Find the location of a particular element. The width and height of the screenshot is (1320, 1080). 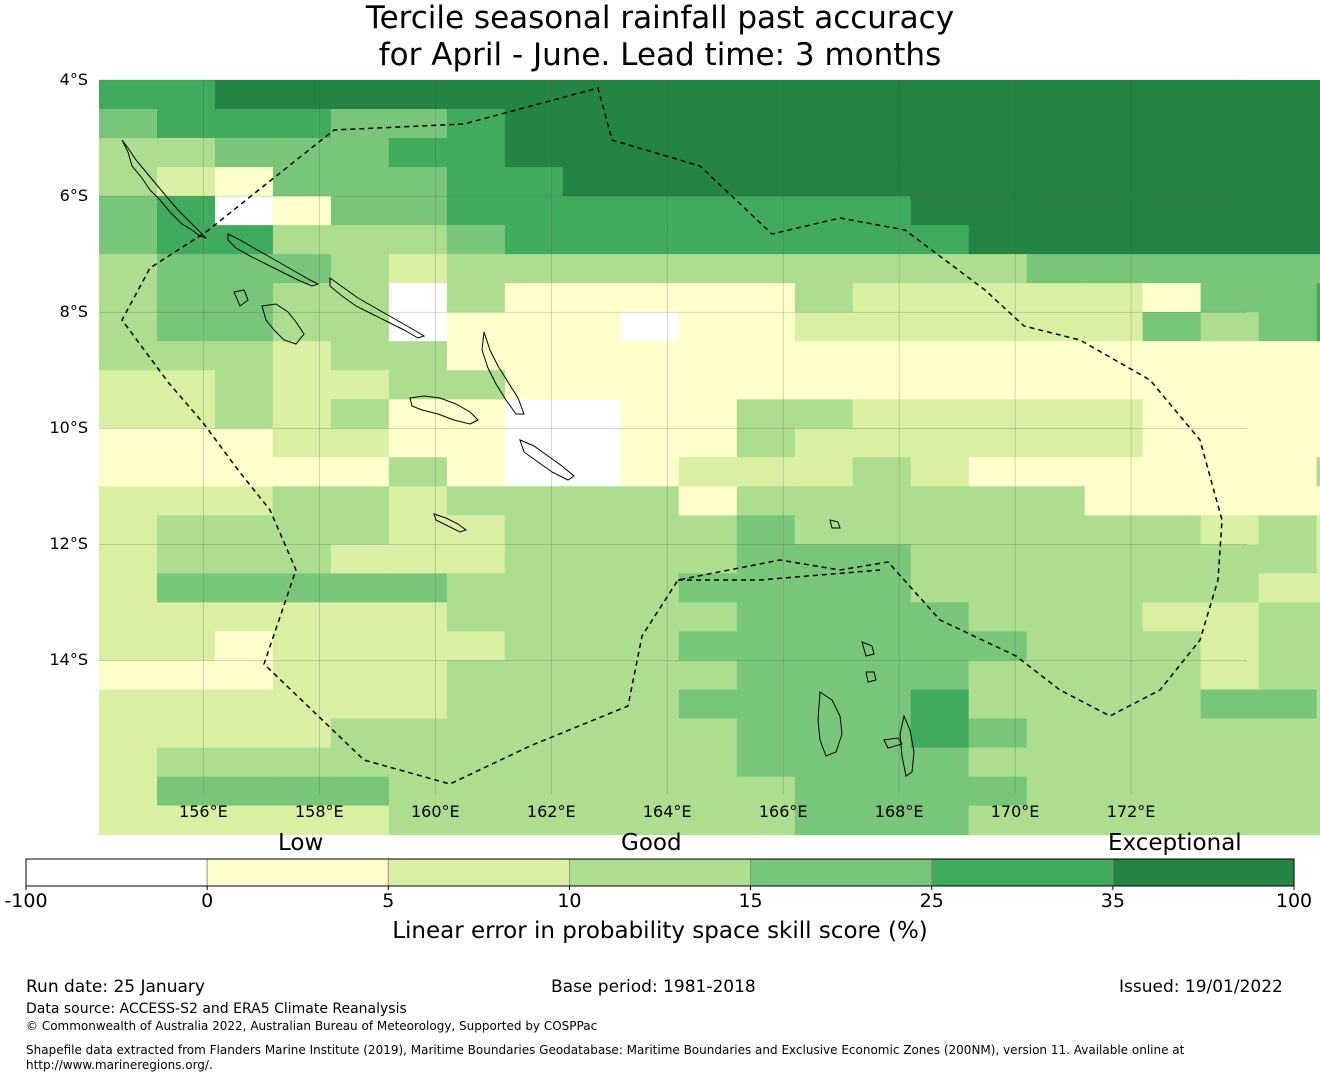

category-low: Low is located at coordinates (301, 843).